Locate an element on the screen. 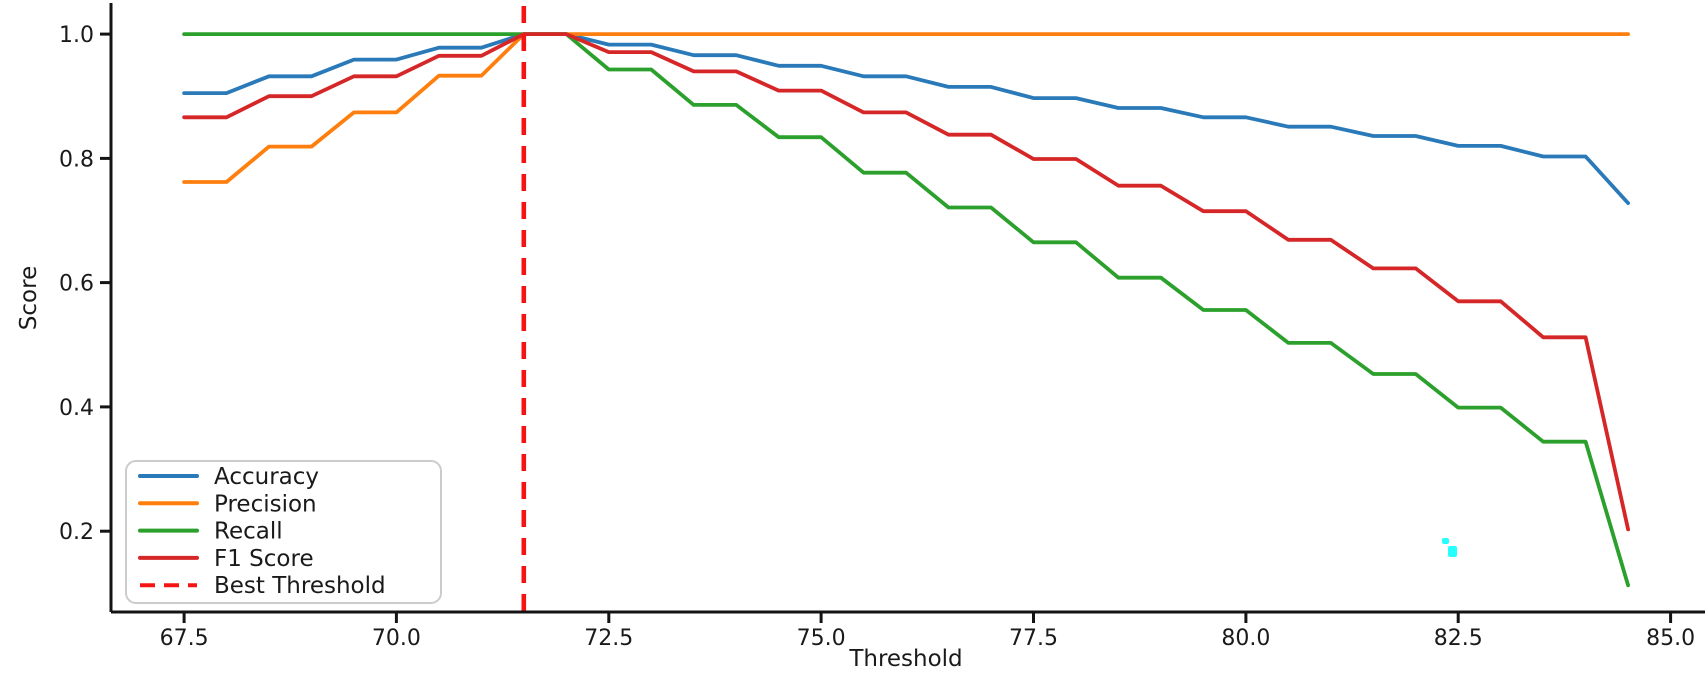 This screenshot has height=678, width=1707. legend-item: Best Threshold is located at coordinates (263, 586).